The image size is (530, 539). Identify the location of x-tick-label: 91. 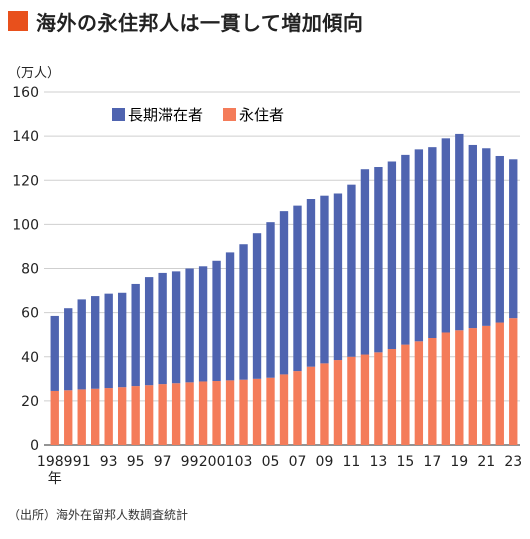
(82, 462).